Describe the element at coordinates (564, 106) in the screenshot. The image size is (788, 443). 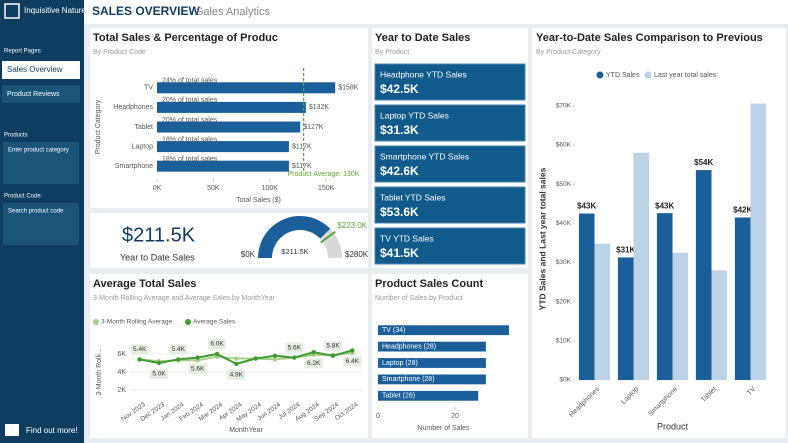
I see `y-tick-label: $70K` at that location.